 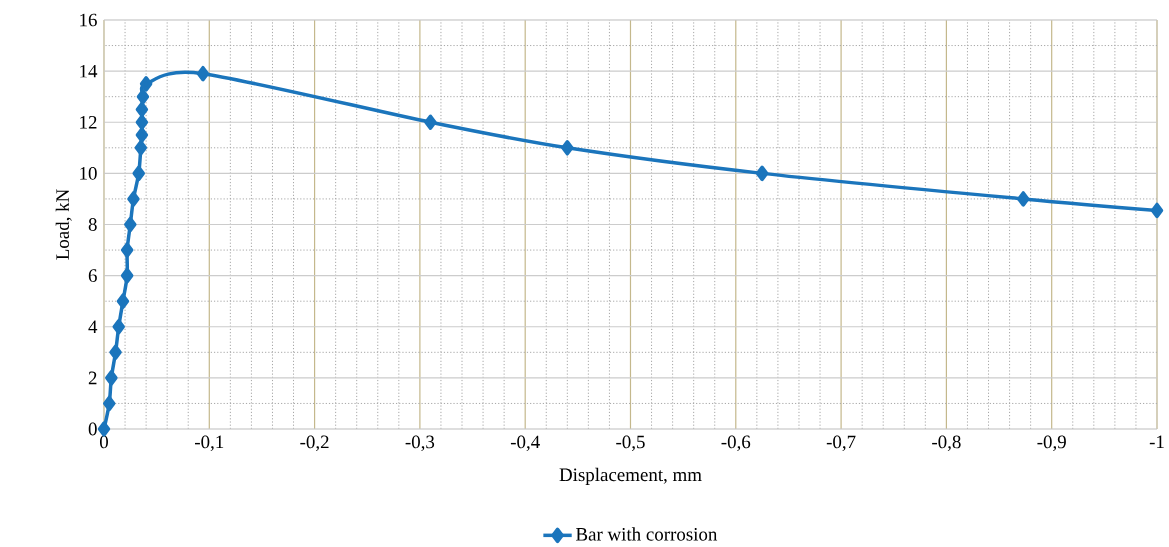 What do you see at coordinates (103, 442) in the screenshot?
I see `x-tick-label: 0` at bounding box center [103, 442].